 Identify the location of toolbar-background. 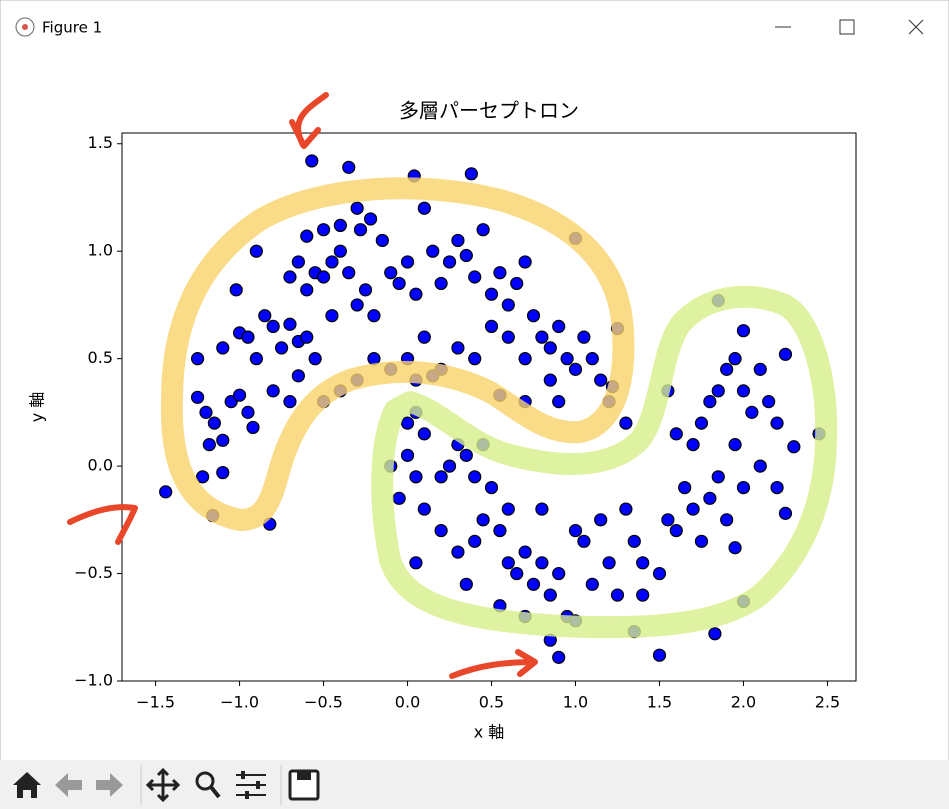
(474, 784).